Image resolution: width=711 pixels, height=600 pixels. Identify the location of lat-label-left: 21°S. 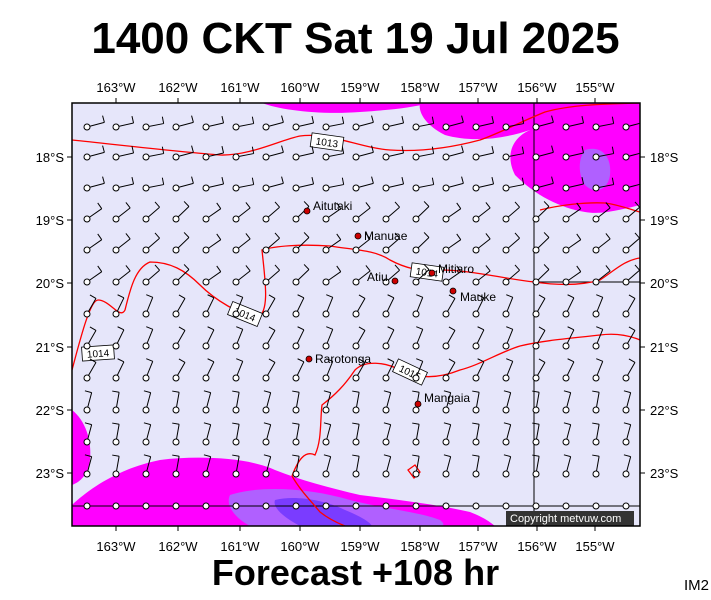
(50, 347).